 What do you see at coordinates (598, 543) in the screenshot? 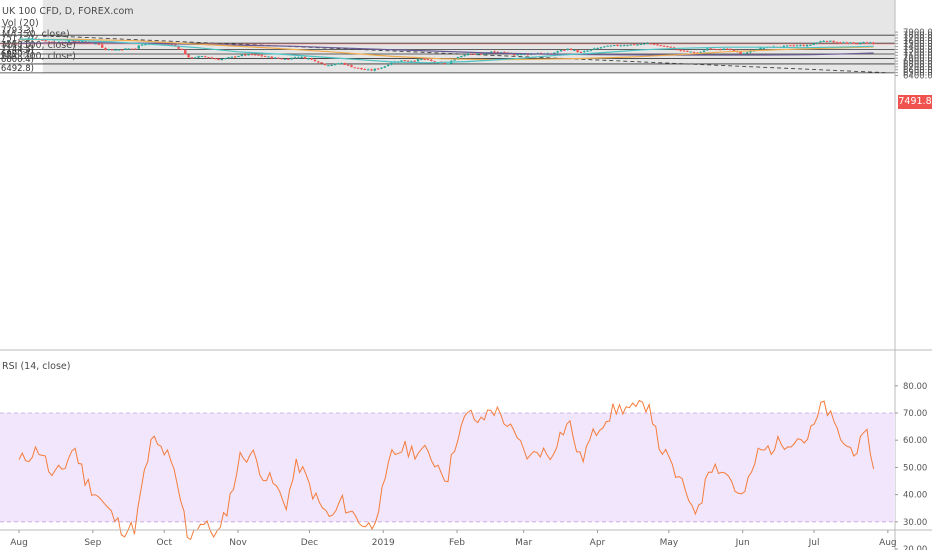
I see `time-tick-label: Apr` at bounding box center [598, 543].